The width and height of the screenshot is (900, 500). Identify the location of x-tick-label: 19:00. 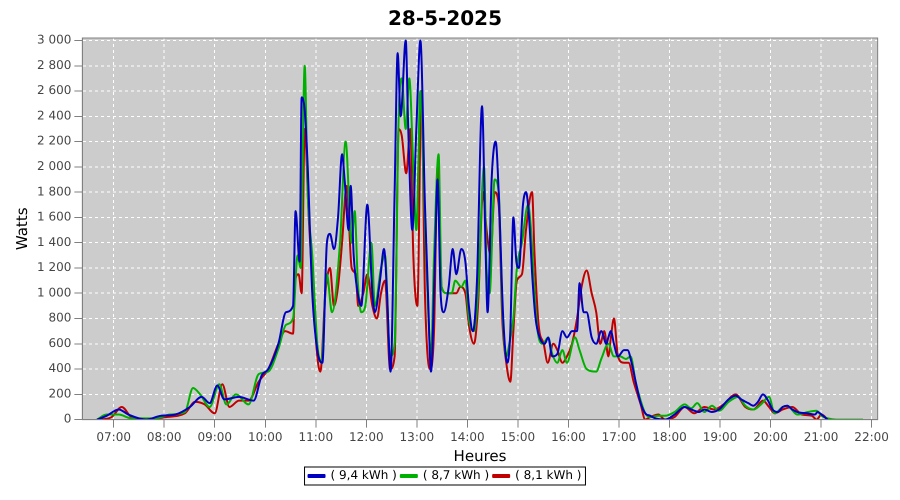
(720, 437).